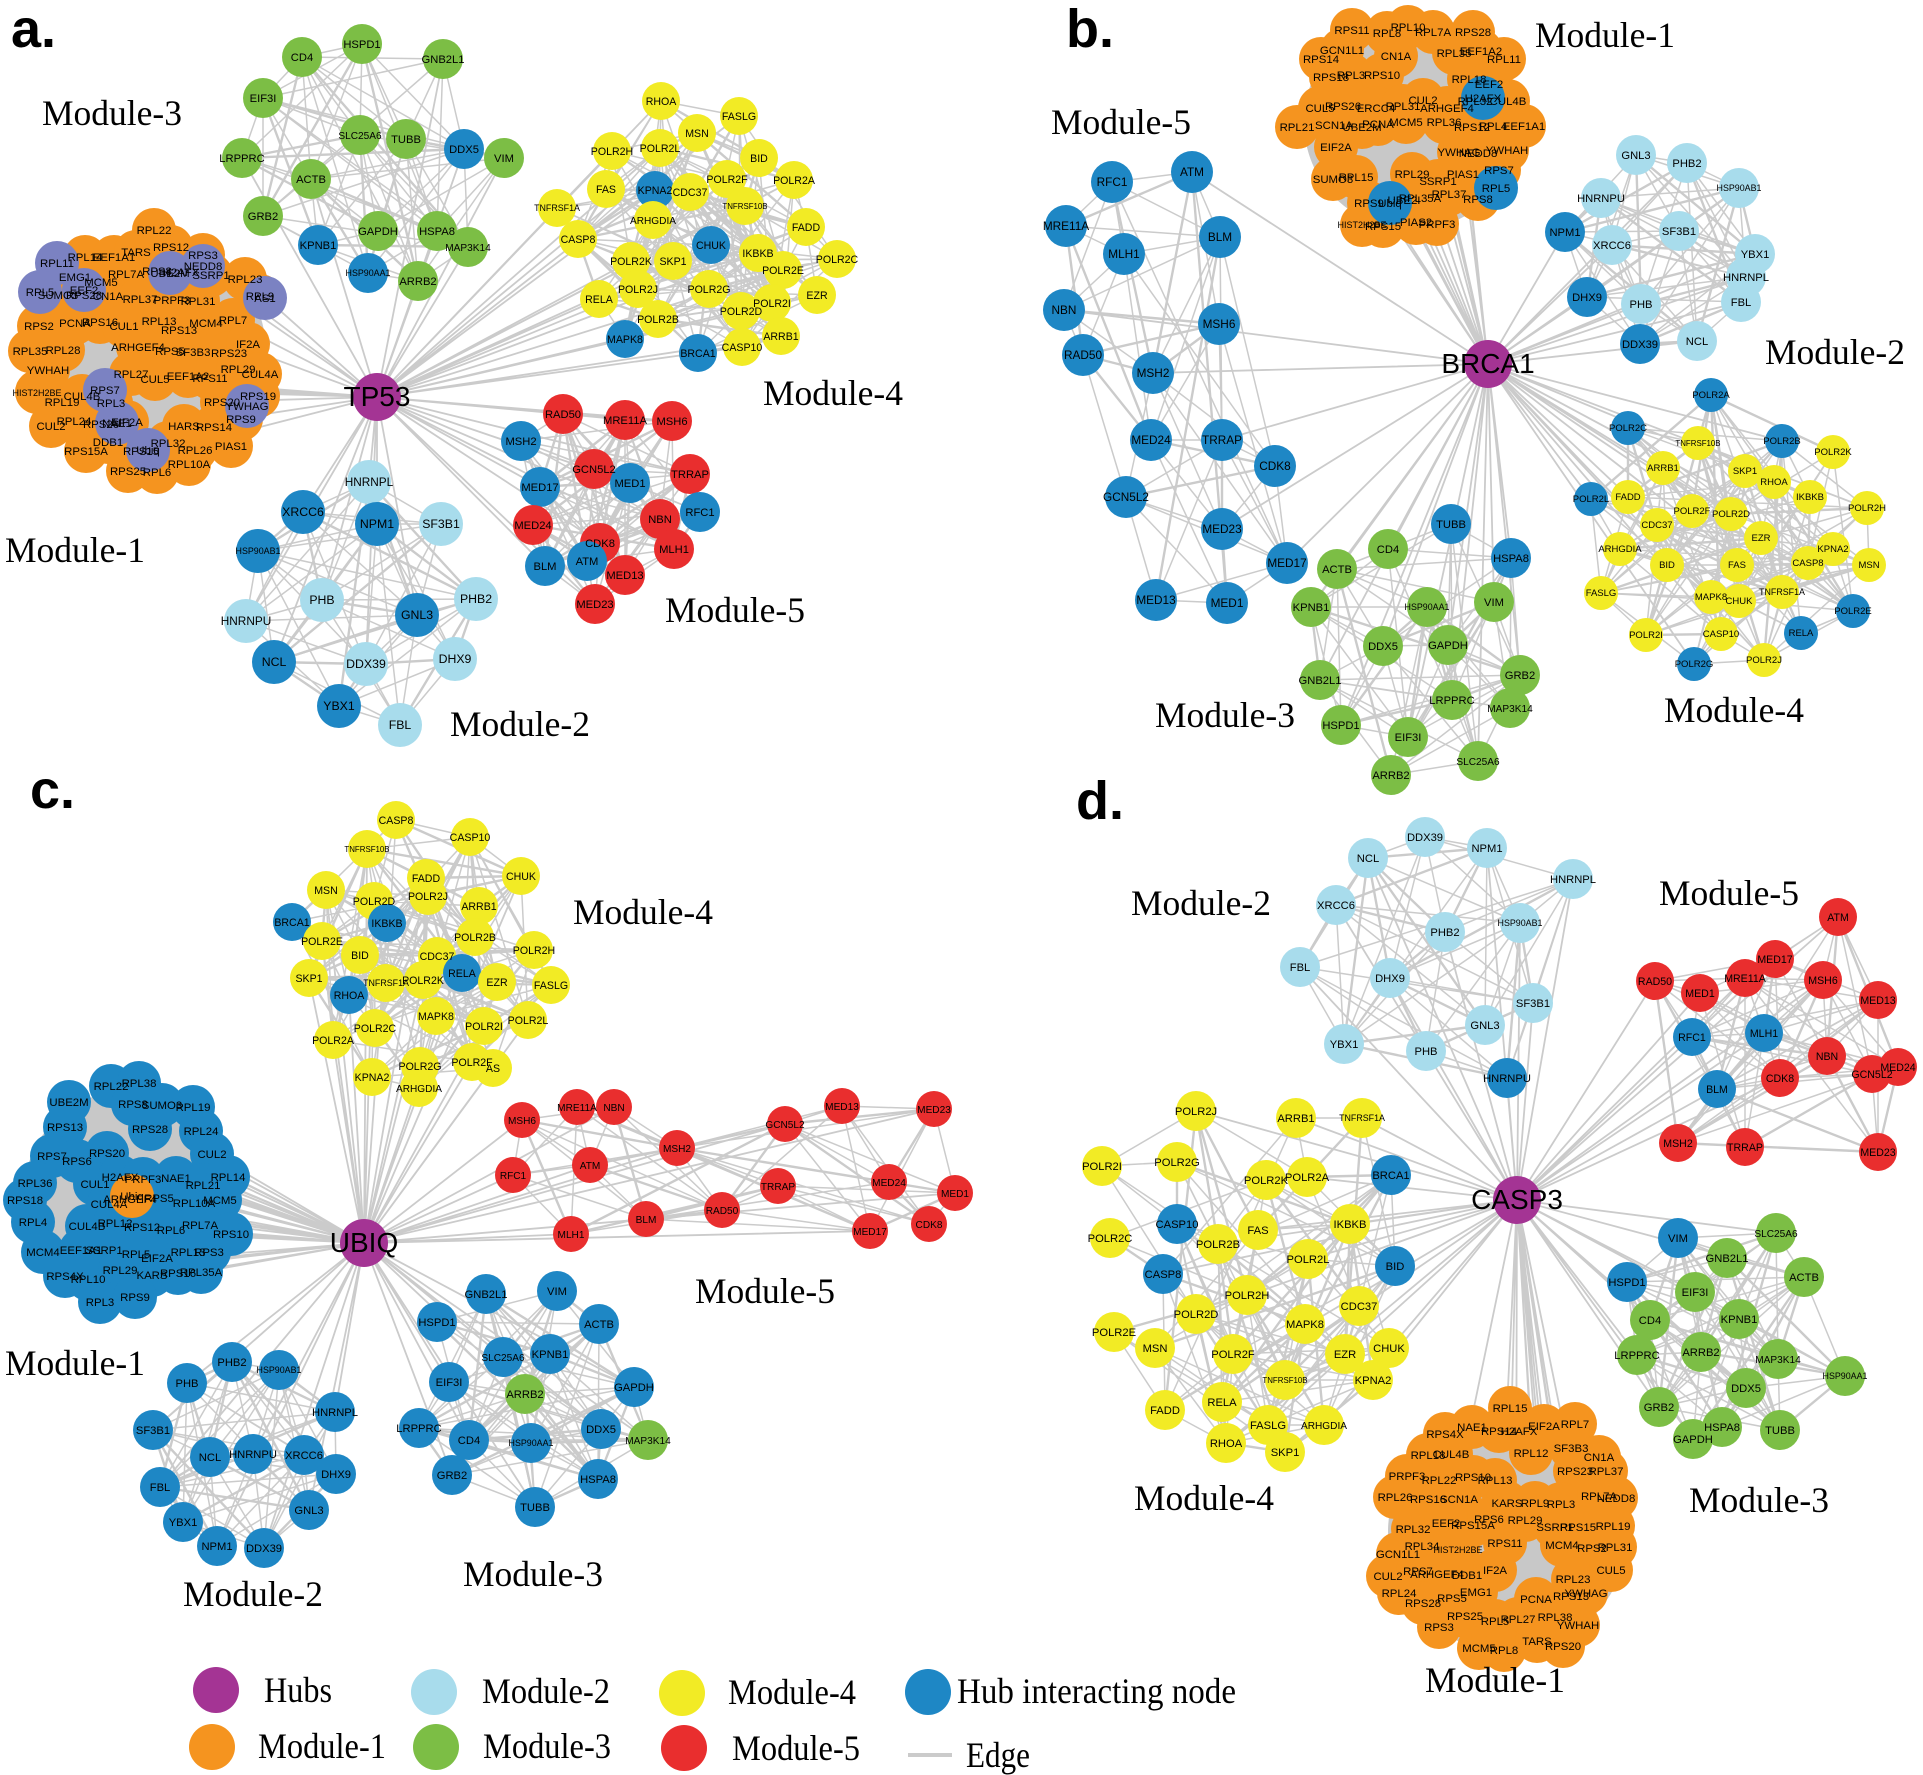  What do you see at coordinates (1479, 1649) in the screenshot?
I see `svg-text: MCM5` at bounding box center [1479, 1649].